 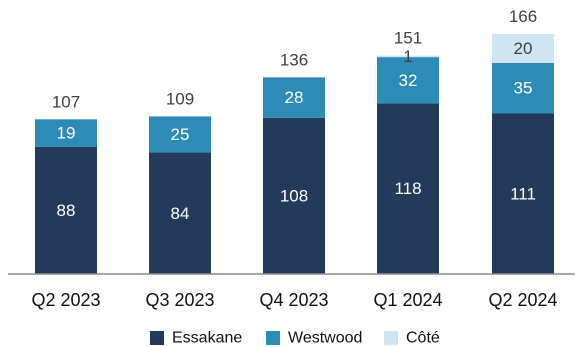 What do you see at coordinates (523, 16) in the screenshot?
I see `bar-total-label: 166` at bounding box center [523, 16].